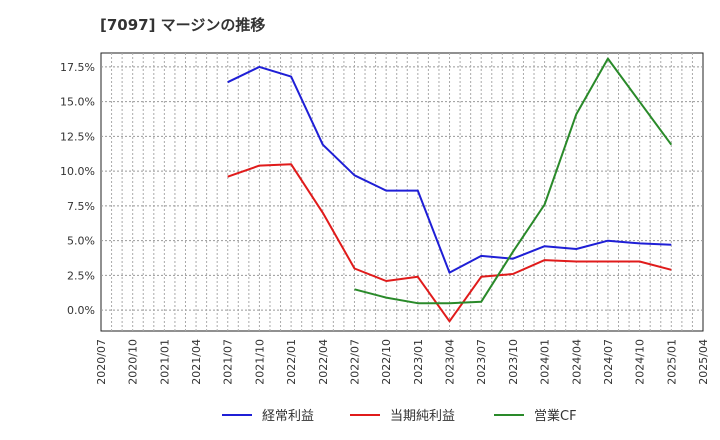  I want to click on legend-label: 経常利益, so click(288, 416).